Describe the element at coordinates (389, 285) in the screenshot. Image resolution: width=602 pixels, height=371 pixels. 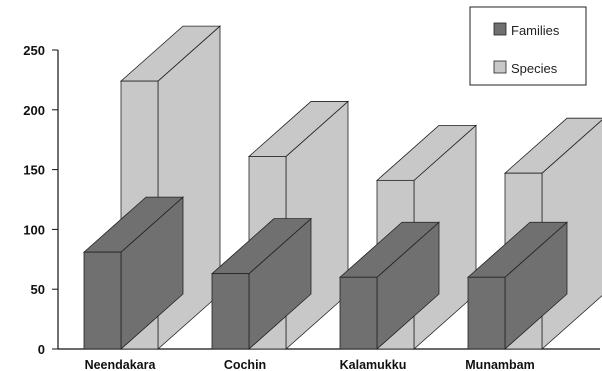
I see `families-bar-kalamukku` at that location.